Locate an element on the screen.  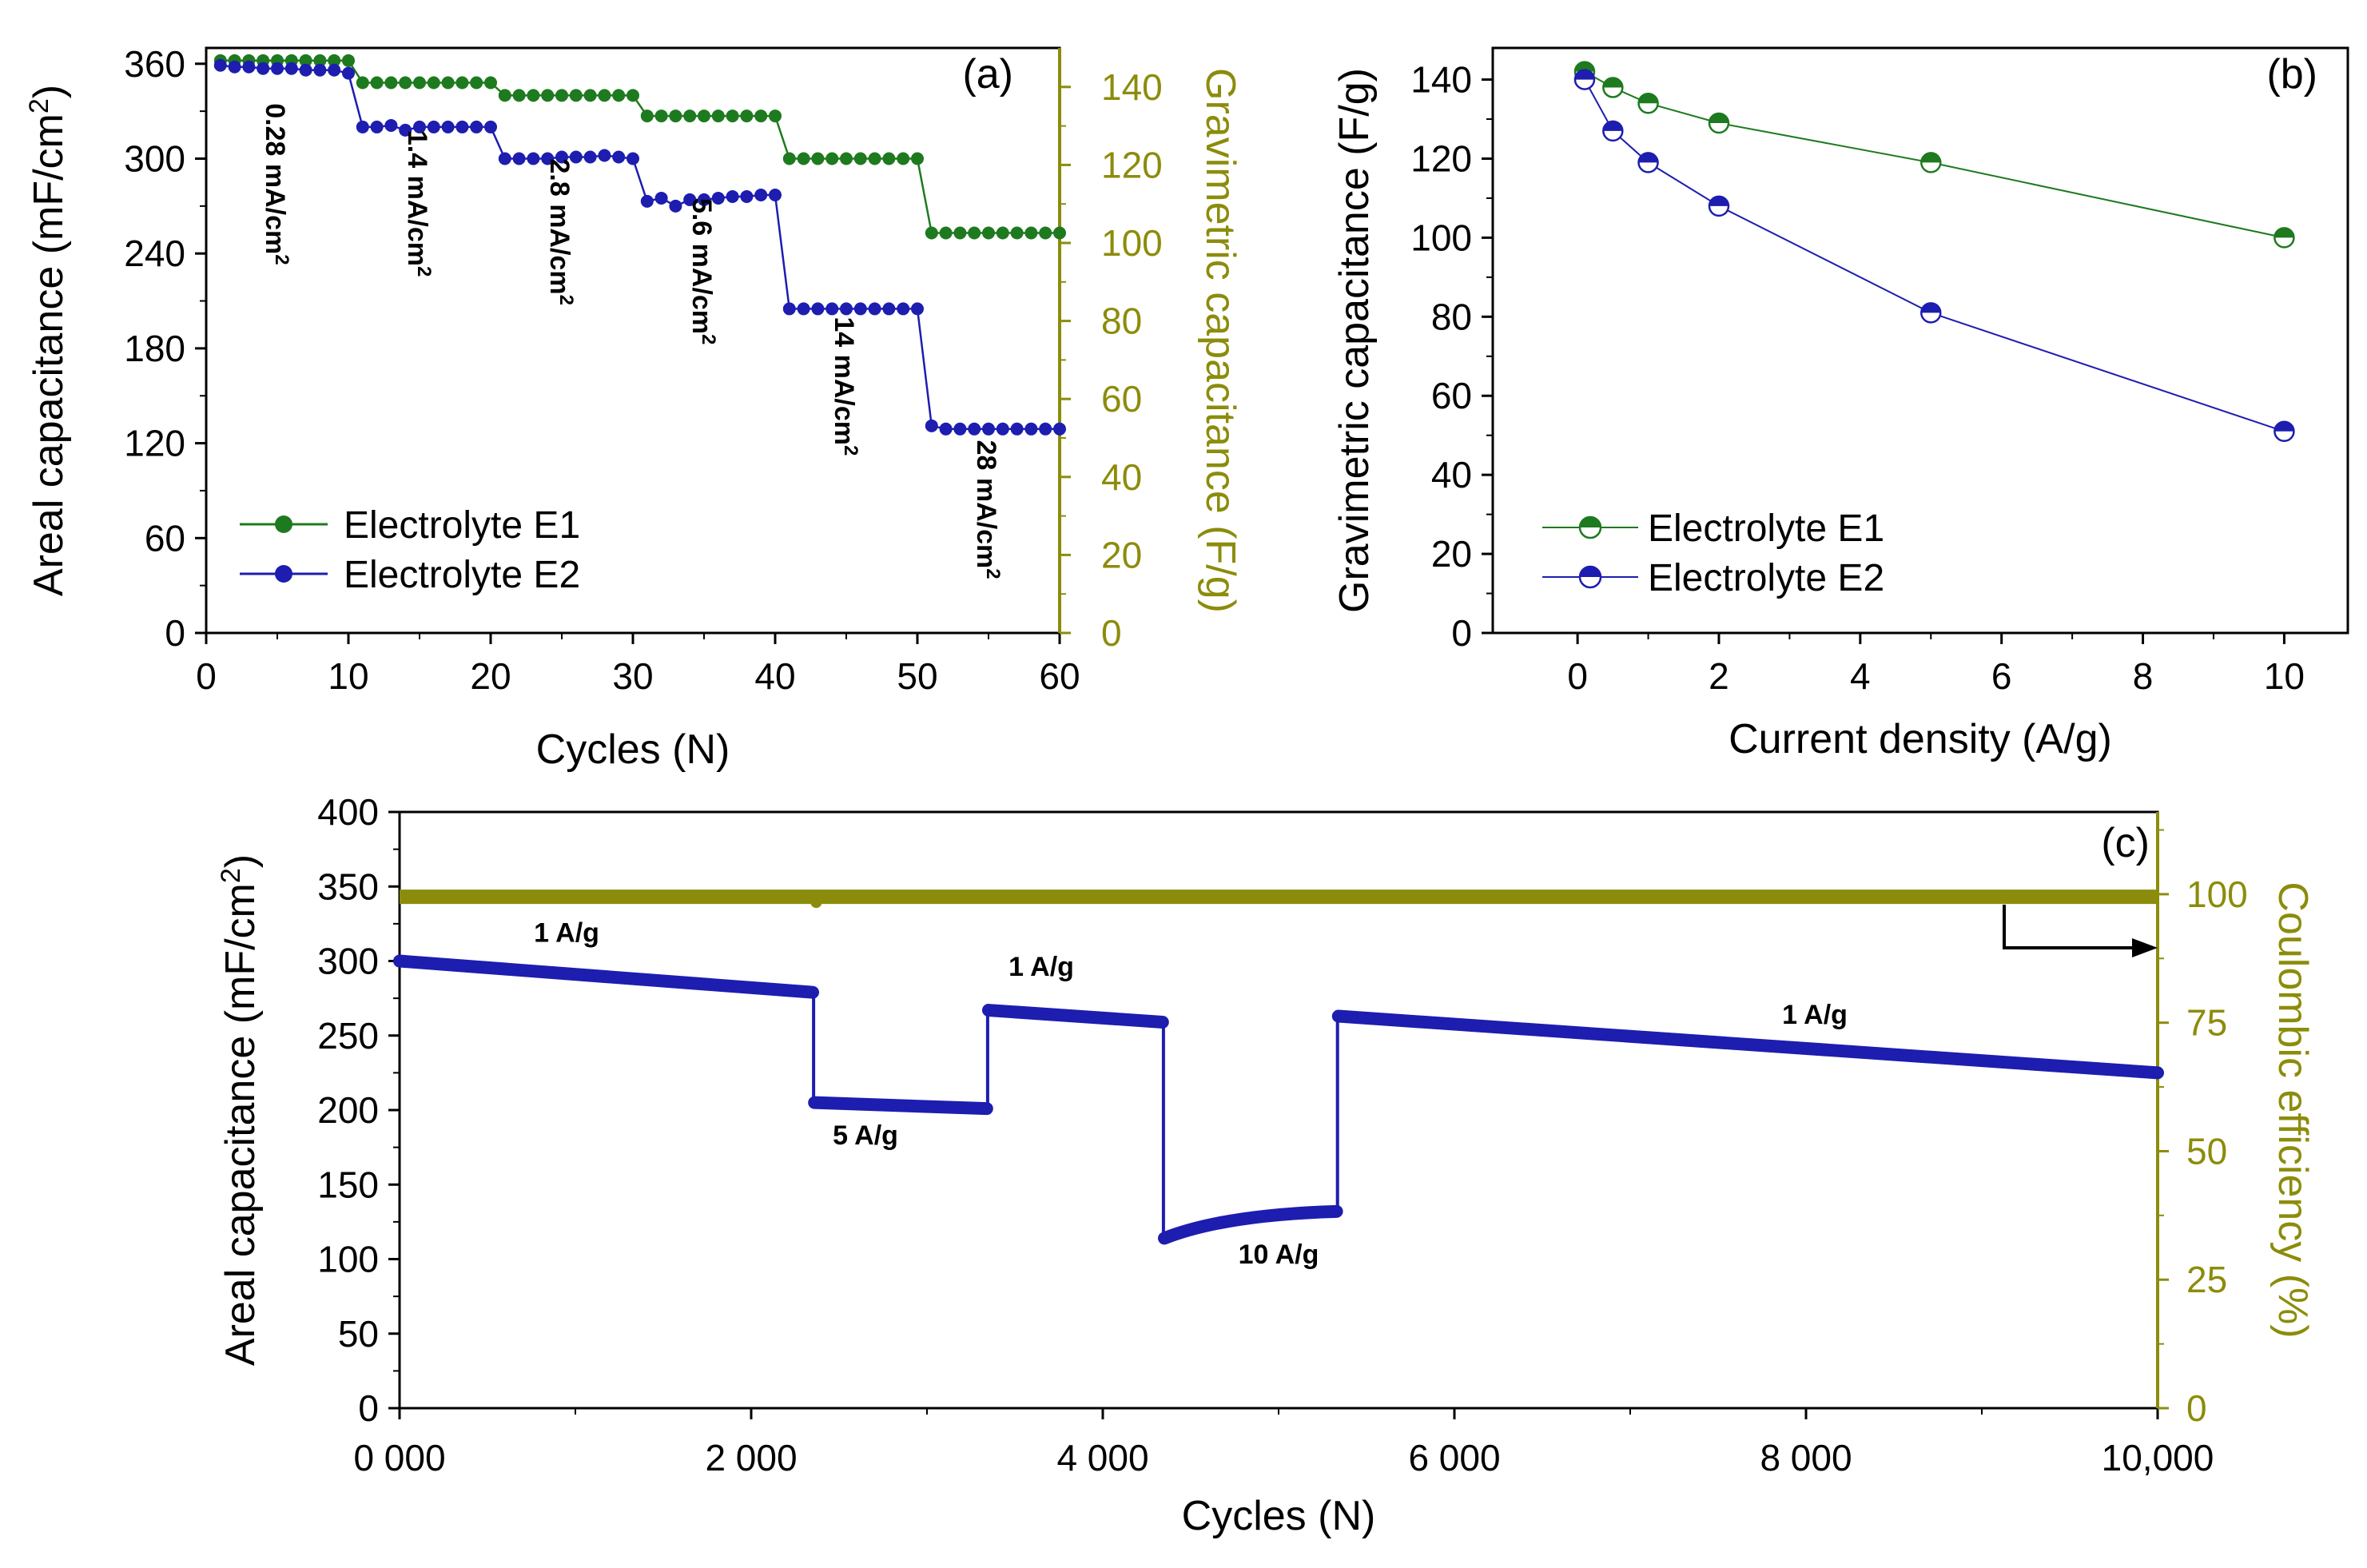
panel-a-right-tick-label: 120 is located at coordinates (1132, 164).